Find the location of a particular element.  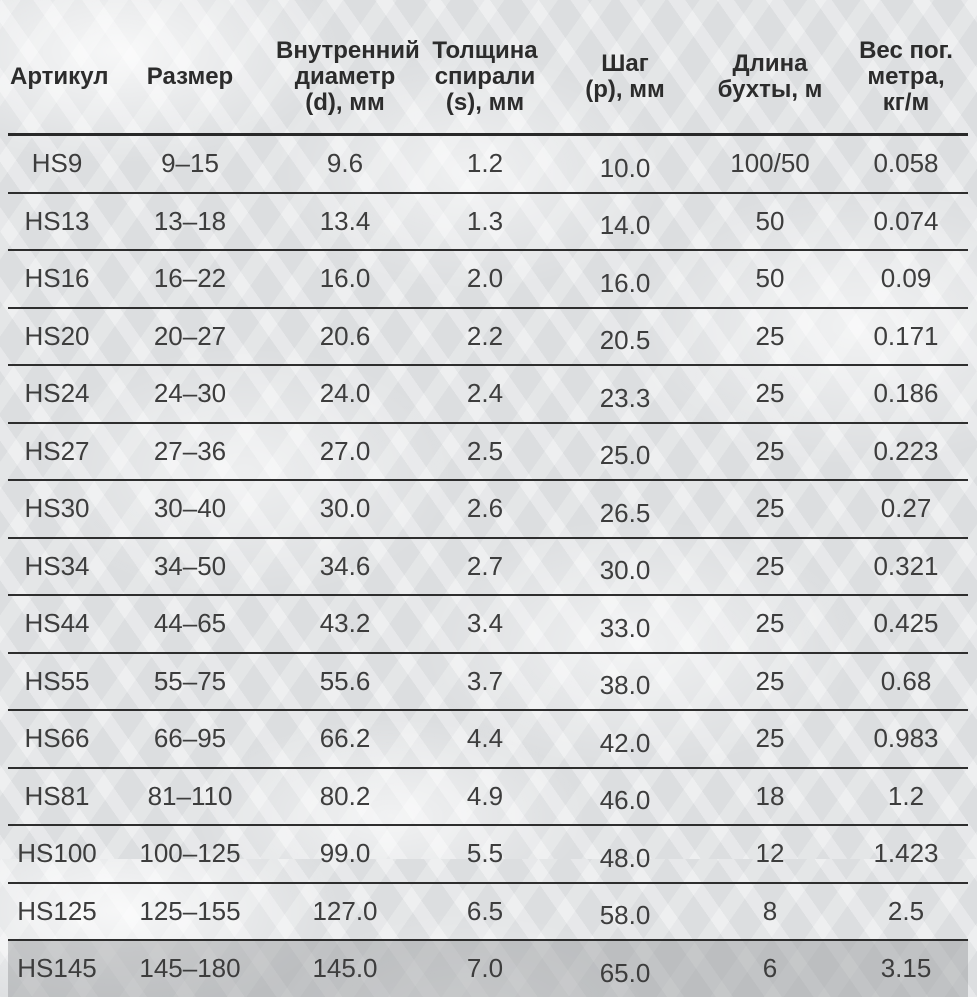

cell-article: HS16 is located at coordinates (57, 278).